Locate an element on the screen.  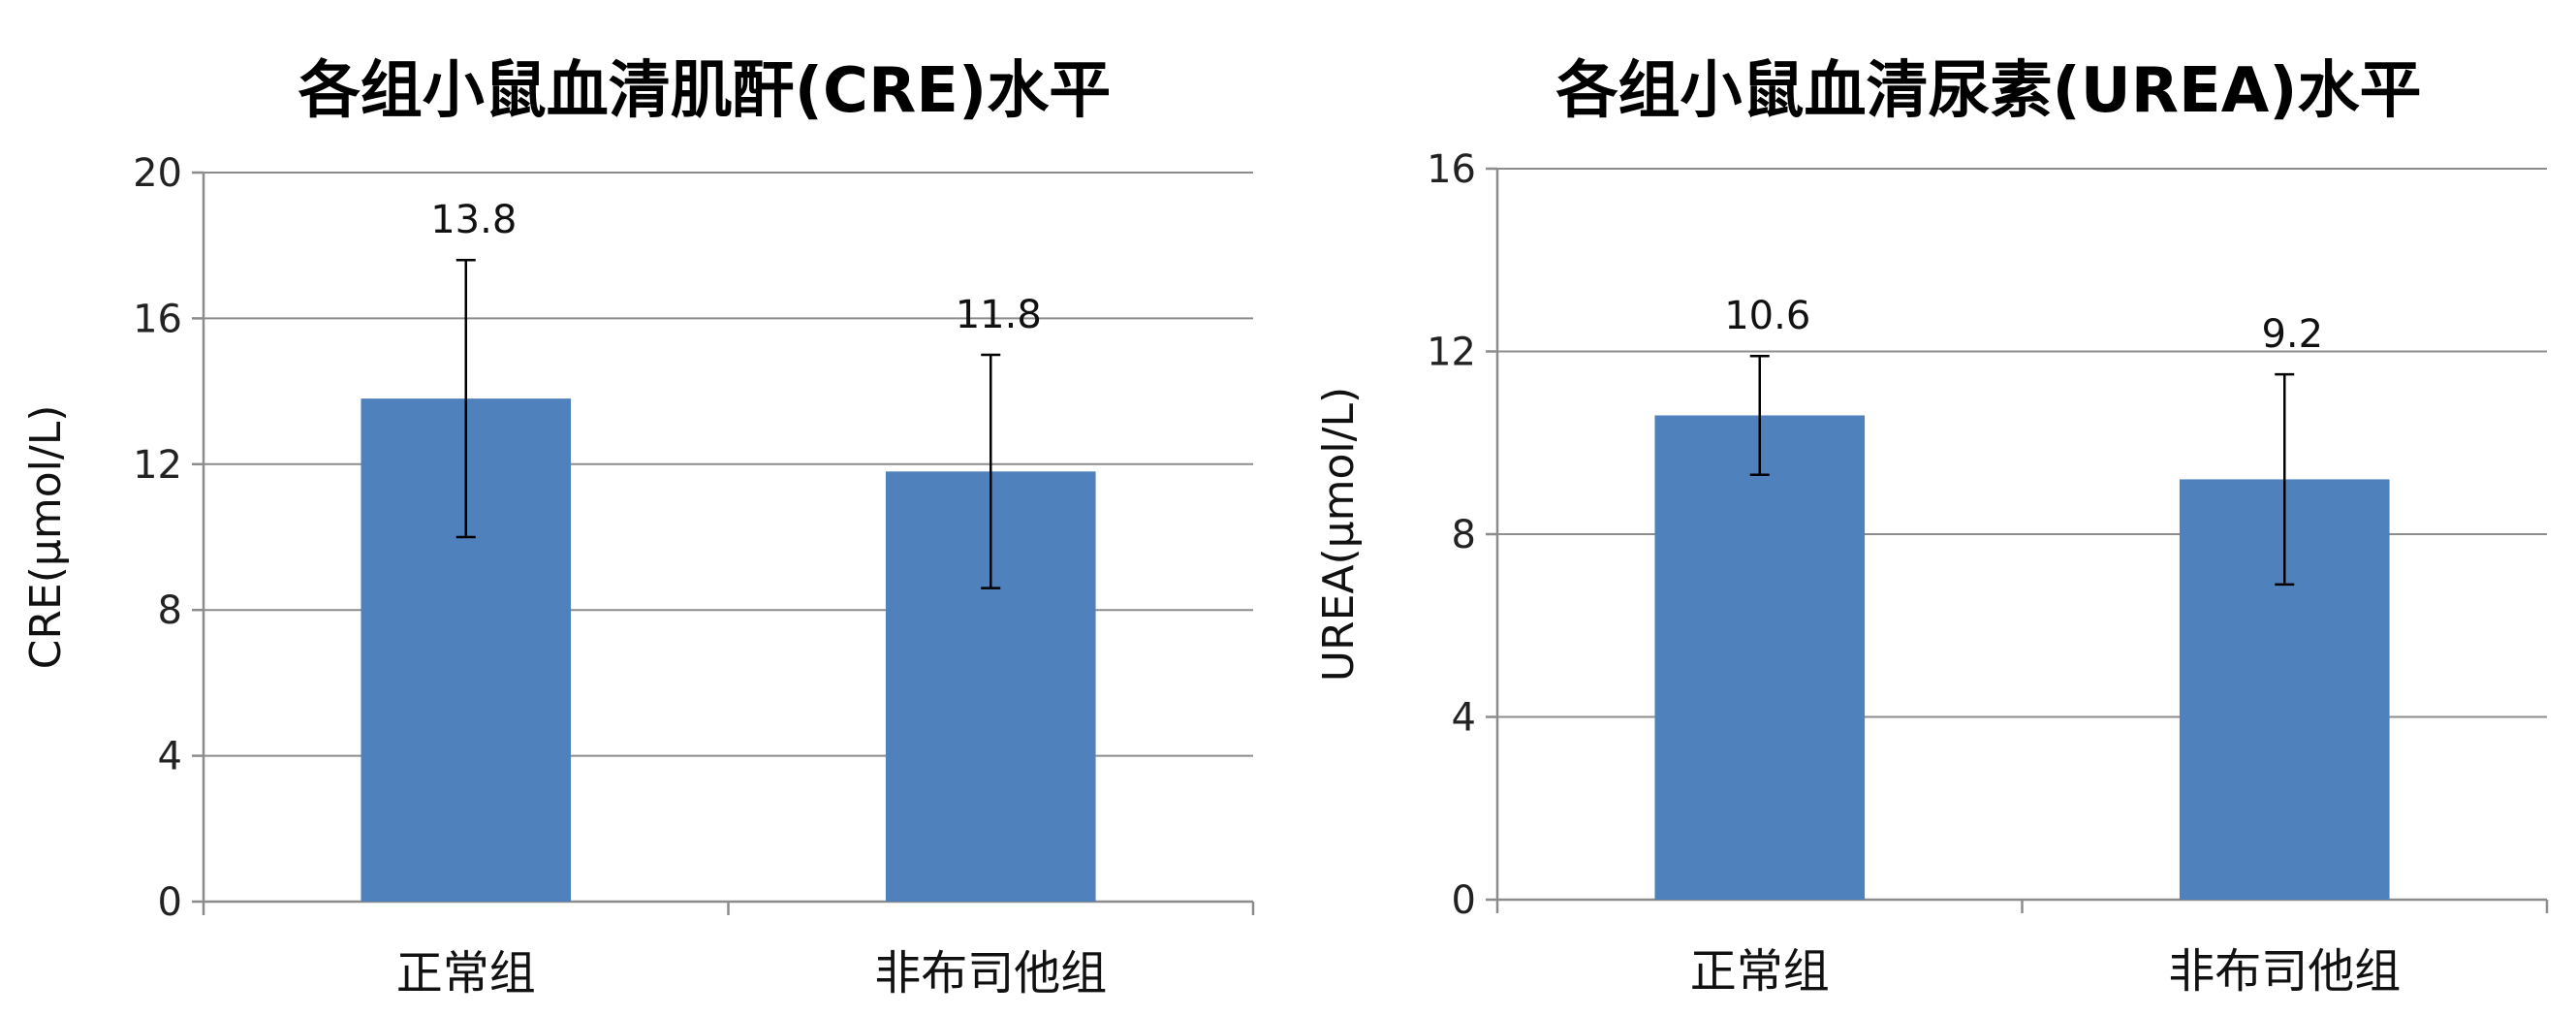
cre-y-tick-label: 12 is located at coordinates (157, 465).